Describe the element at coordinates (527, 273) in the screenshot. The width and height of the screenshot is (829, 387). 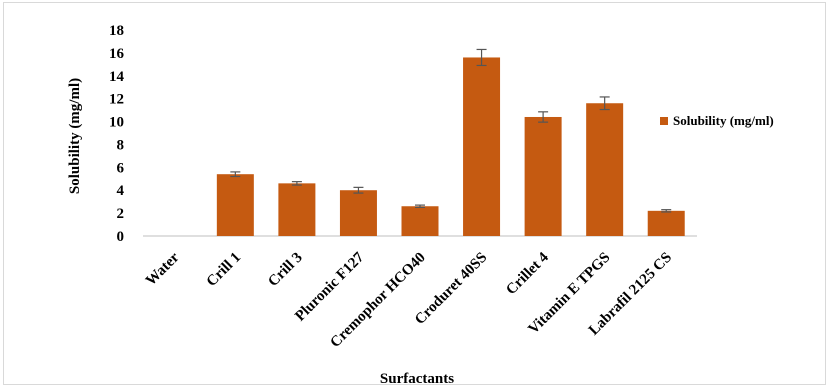
I see `x-tick-label: Crillet 4` at that location.